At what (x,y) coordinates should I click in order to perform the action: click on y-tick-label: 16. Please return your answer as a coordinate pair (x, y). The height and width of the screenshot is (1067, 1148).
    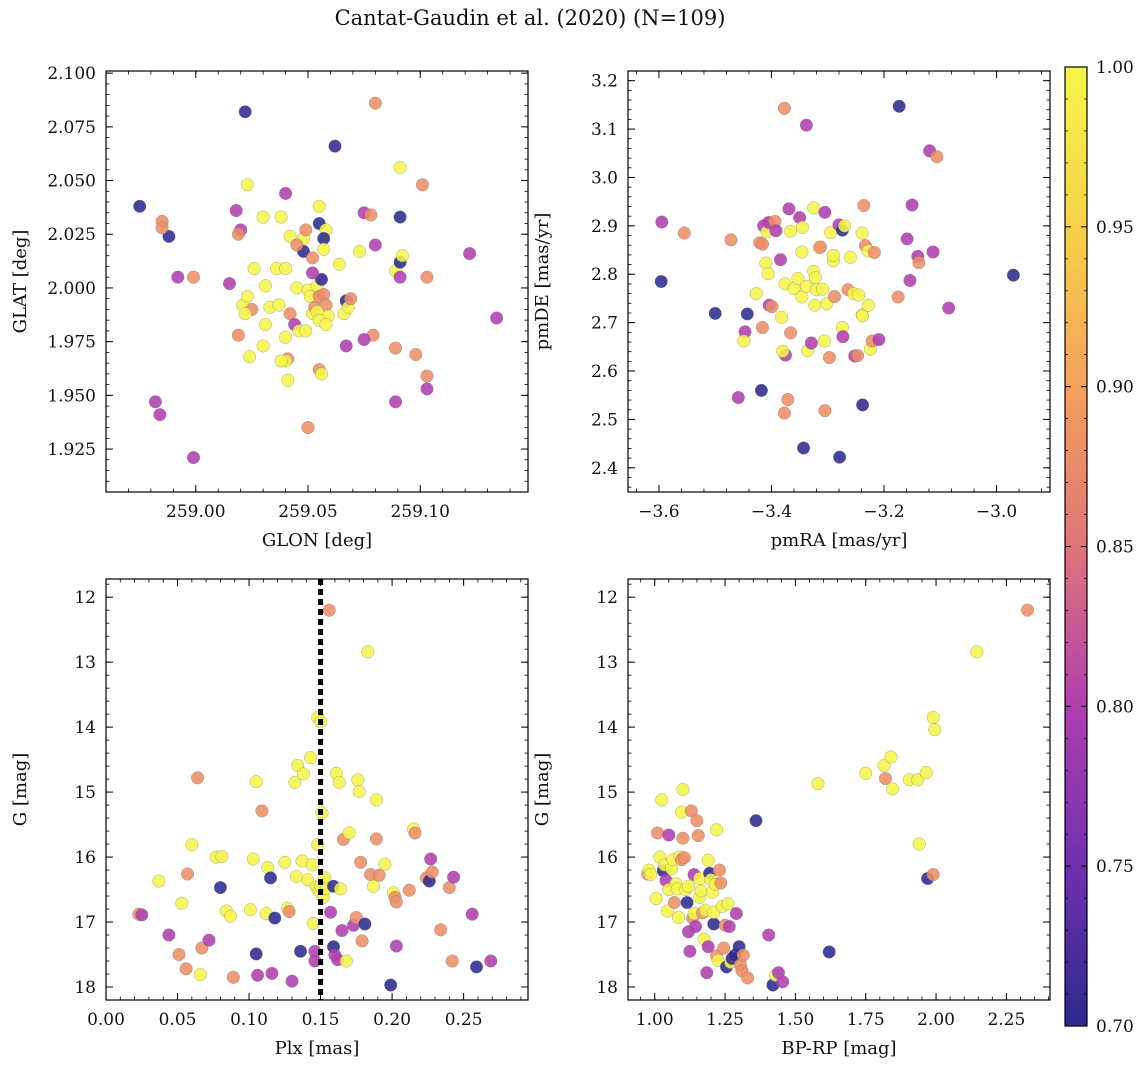
    Looking at the image, I should click on (85, 858).